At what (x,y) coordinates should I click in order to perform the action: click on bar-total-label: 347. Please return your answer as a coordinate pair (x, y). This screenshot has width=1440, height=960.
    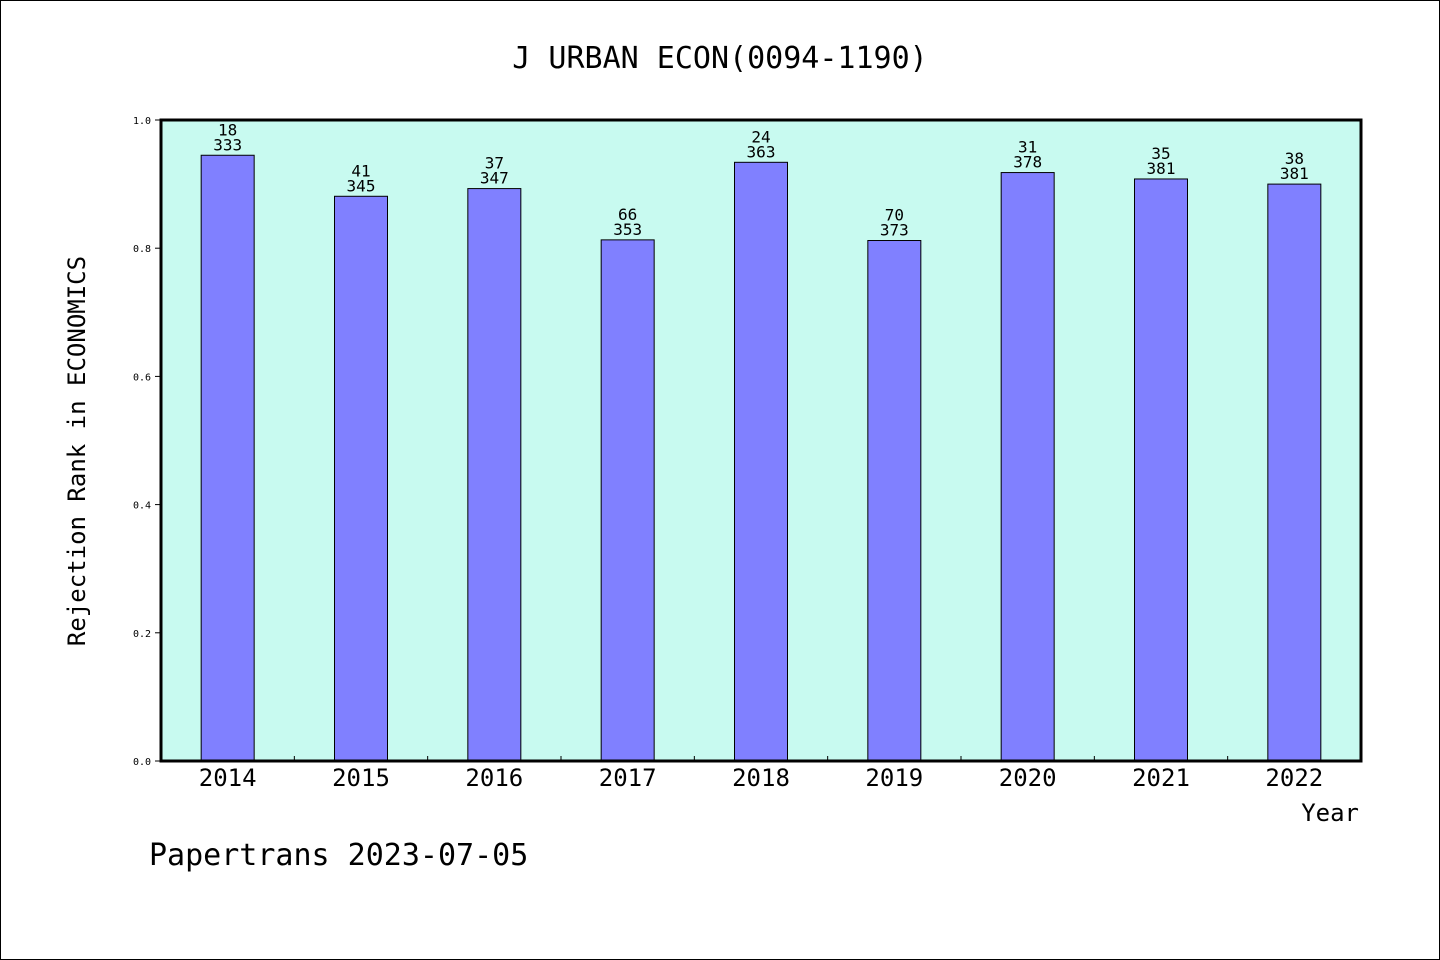
    Looking at the image, I should click on (494, 178).